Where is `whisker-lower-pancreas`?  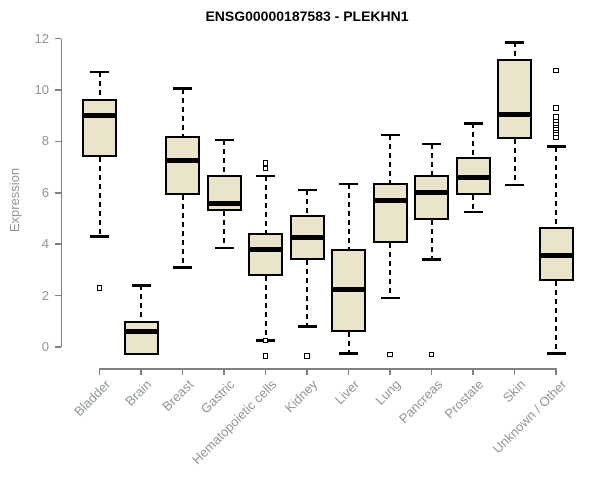
whisker-lower-pancreas is located at coordinates (431, 239).